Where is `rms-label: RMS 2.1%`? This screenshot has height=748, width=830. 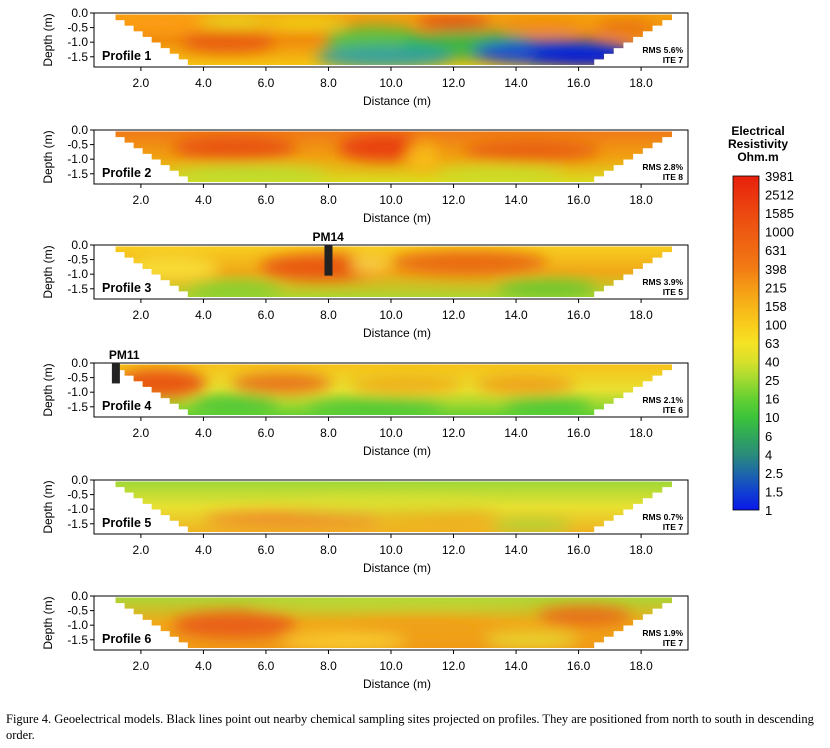
rms-label: RMS 2.1% is located at coordinates (662, 400).